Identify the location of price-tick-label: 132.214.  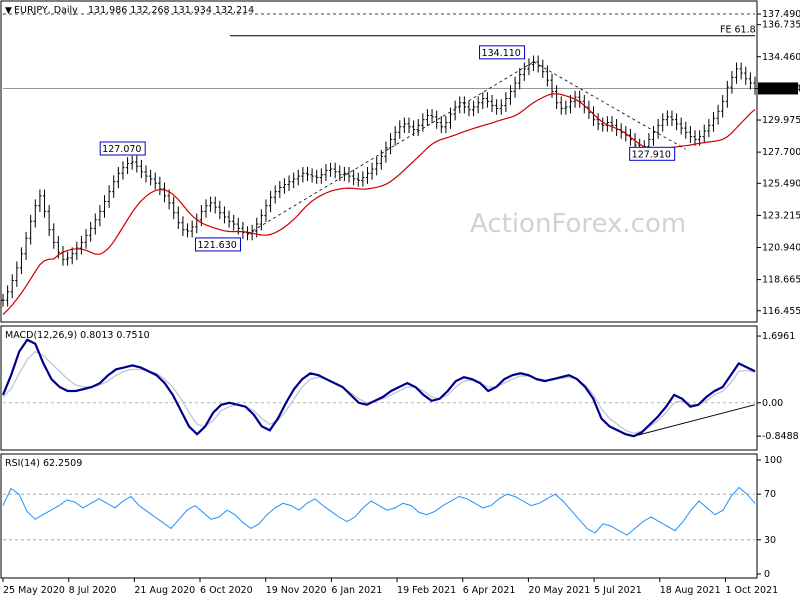
(781, 88).